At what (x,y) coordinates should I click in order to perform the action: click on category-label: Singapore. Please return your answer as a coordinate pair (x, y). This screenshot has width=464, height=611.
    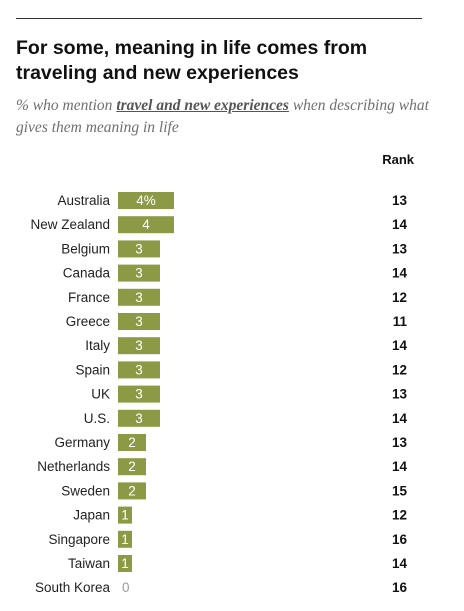
    Looking at the image, I should click on (79, 539).